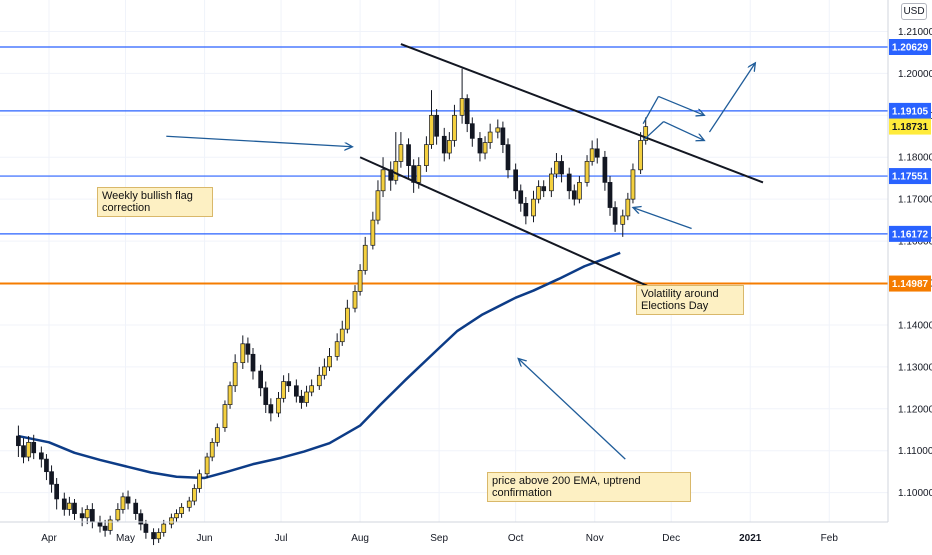 The height and width of the screenshot is (555, 932). I want to click on price-tick-label: 1.14000, so click(915, 325).